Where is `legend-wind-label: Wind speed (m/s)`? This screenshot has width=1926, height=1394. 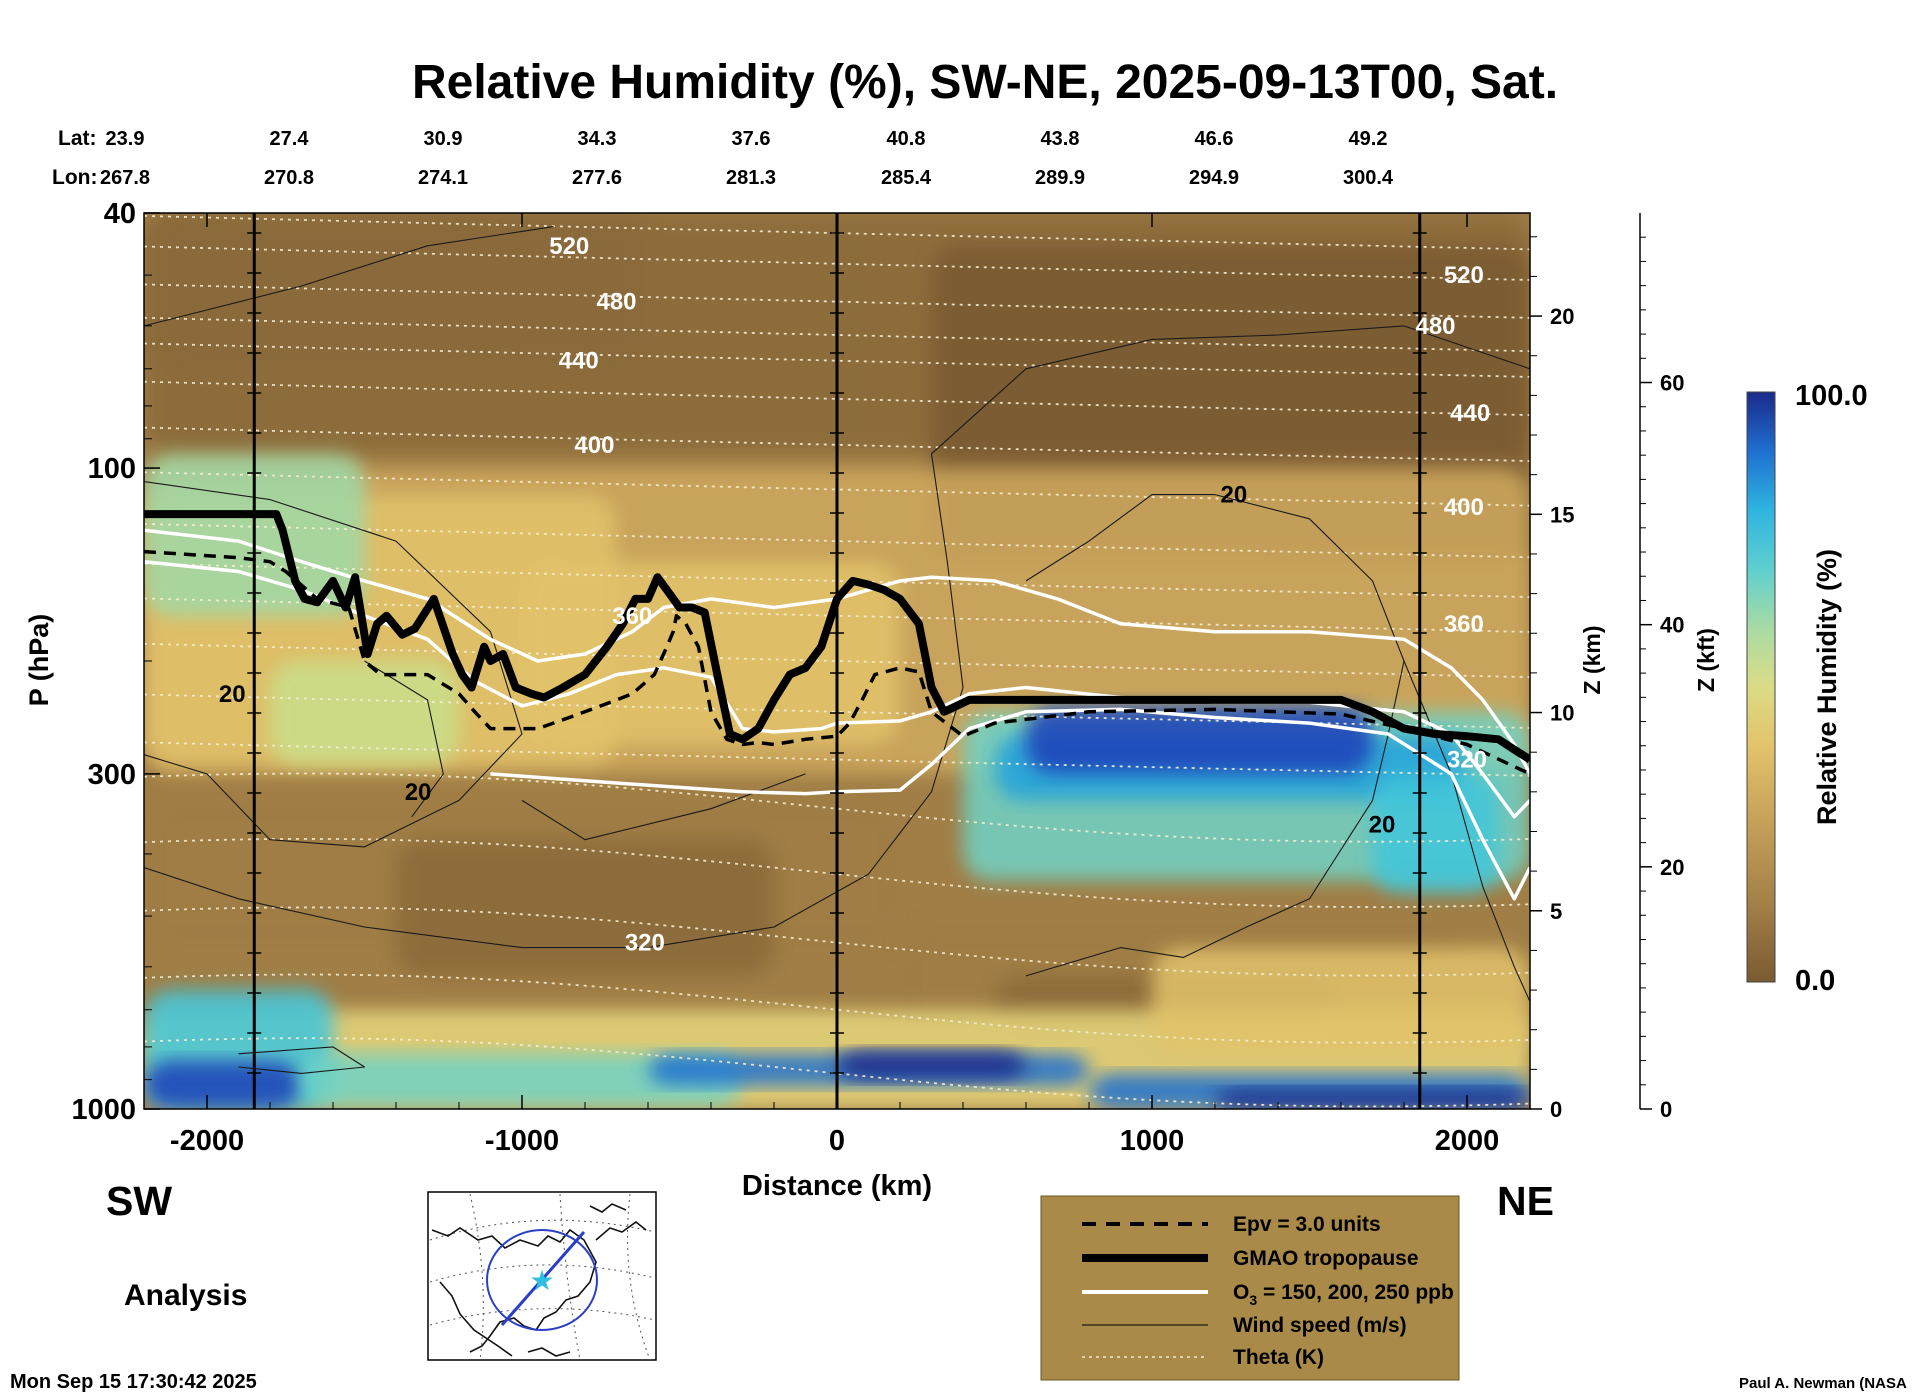
legend-wind-label: Wind speed (m/s) is located at coordinates (1320, 1325).